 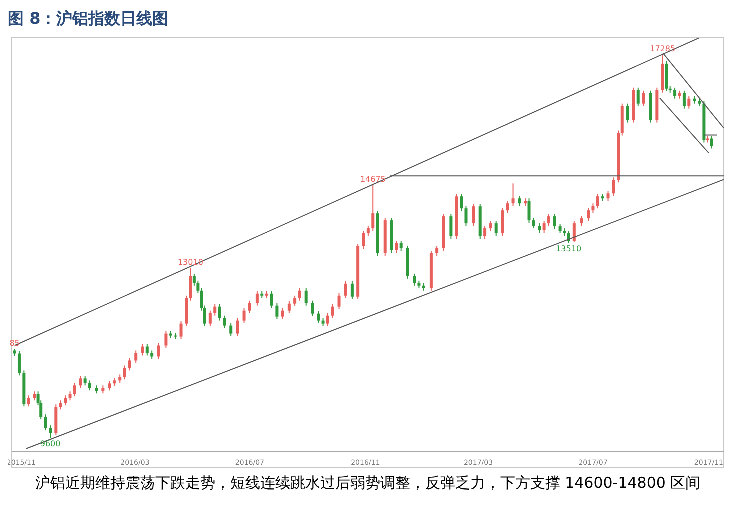 I want to click on annotation: 9600, so click(x=50, y=444).